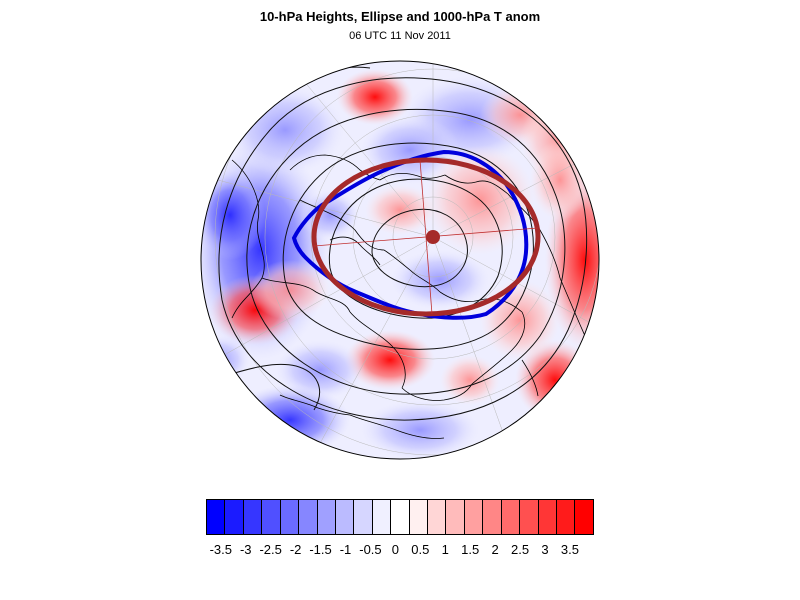 The image size is (800, 600). I want to click on colorbar-tick-label: 0.5, so click(420, 549).